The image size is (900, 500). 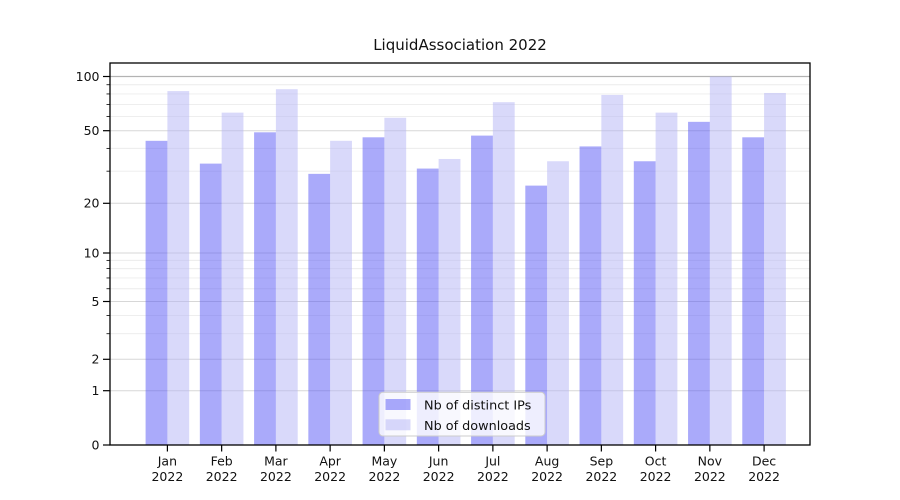 What do you see at coordinates (156, 292) in the screenshot?
I see `bar-nb-of-distinct-ips-jan` at bounding box center [156, 292].